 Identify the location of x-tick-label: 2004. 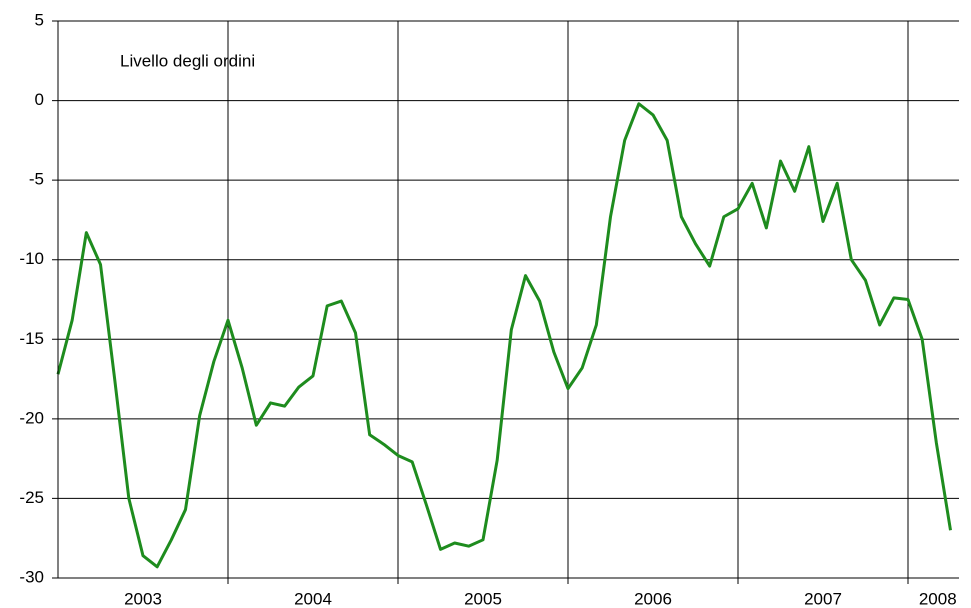
(313, 598).